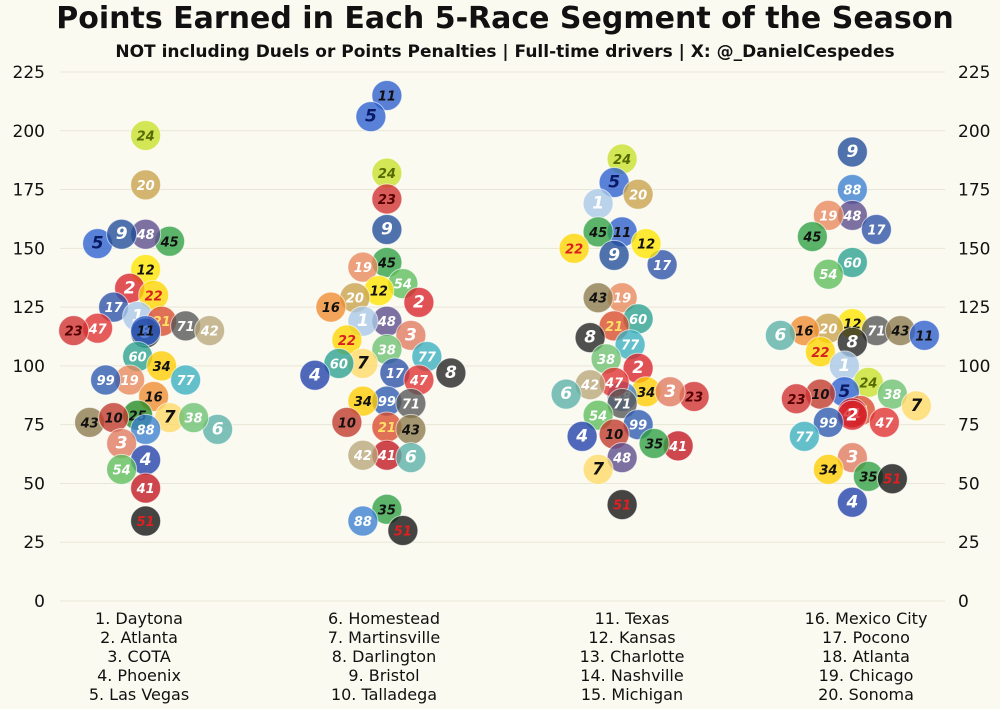 The image size is (1000, 709). What do you see at coordinates (383, 675) in the screenshot?
I see `race-label: 9. Bristol` at bounding box center [383, 675].